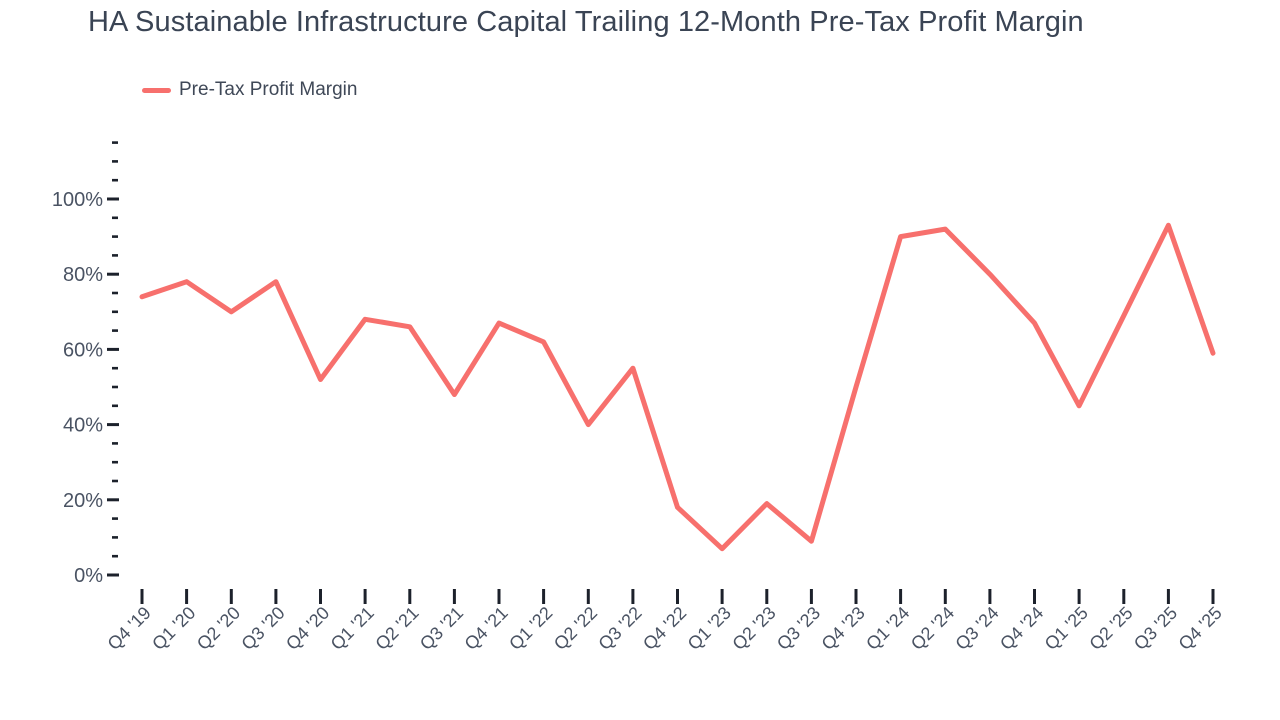  What do you see at coordinates (1021, 628) in the screenshot?
I see `x-axis-label: Q4 '24` at bounding box center [1021, 628].